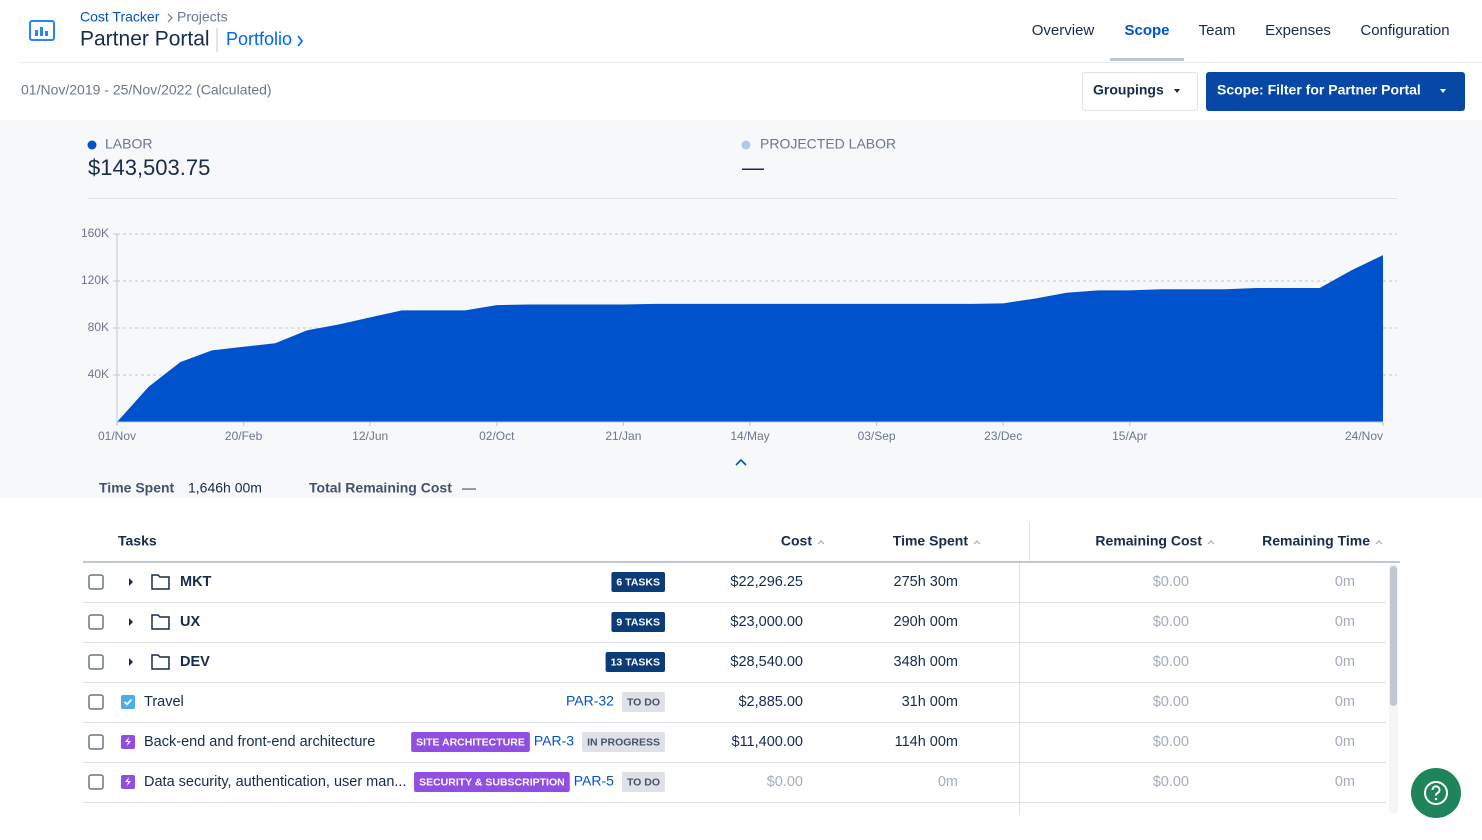 This screenshot has height=840, width=1482. What do you see at coordinates (926, 582) in the screenshot?
I see `time-cell: 275h 30m` at bounding box center [926, 582].